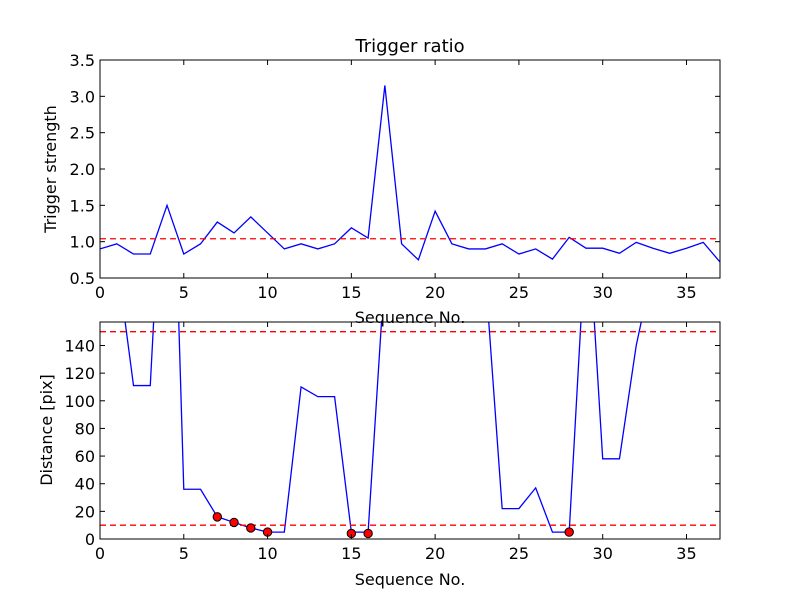 The width and height of the screenshot is (800, 600). Describe the element at coordinates (267, 292) in the screenshot. I see `x-tick-label-top: 10` at that location.